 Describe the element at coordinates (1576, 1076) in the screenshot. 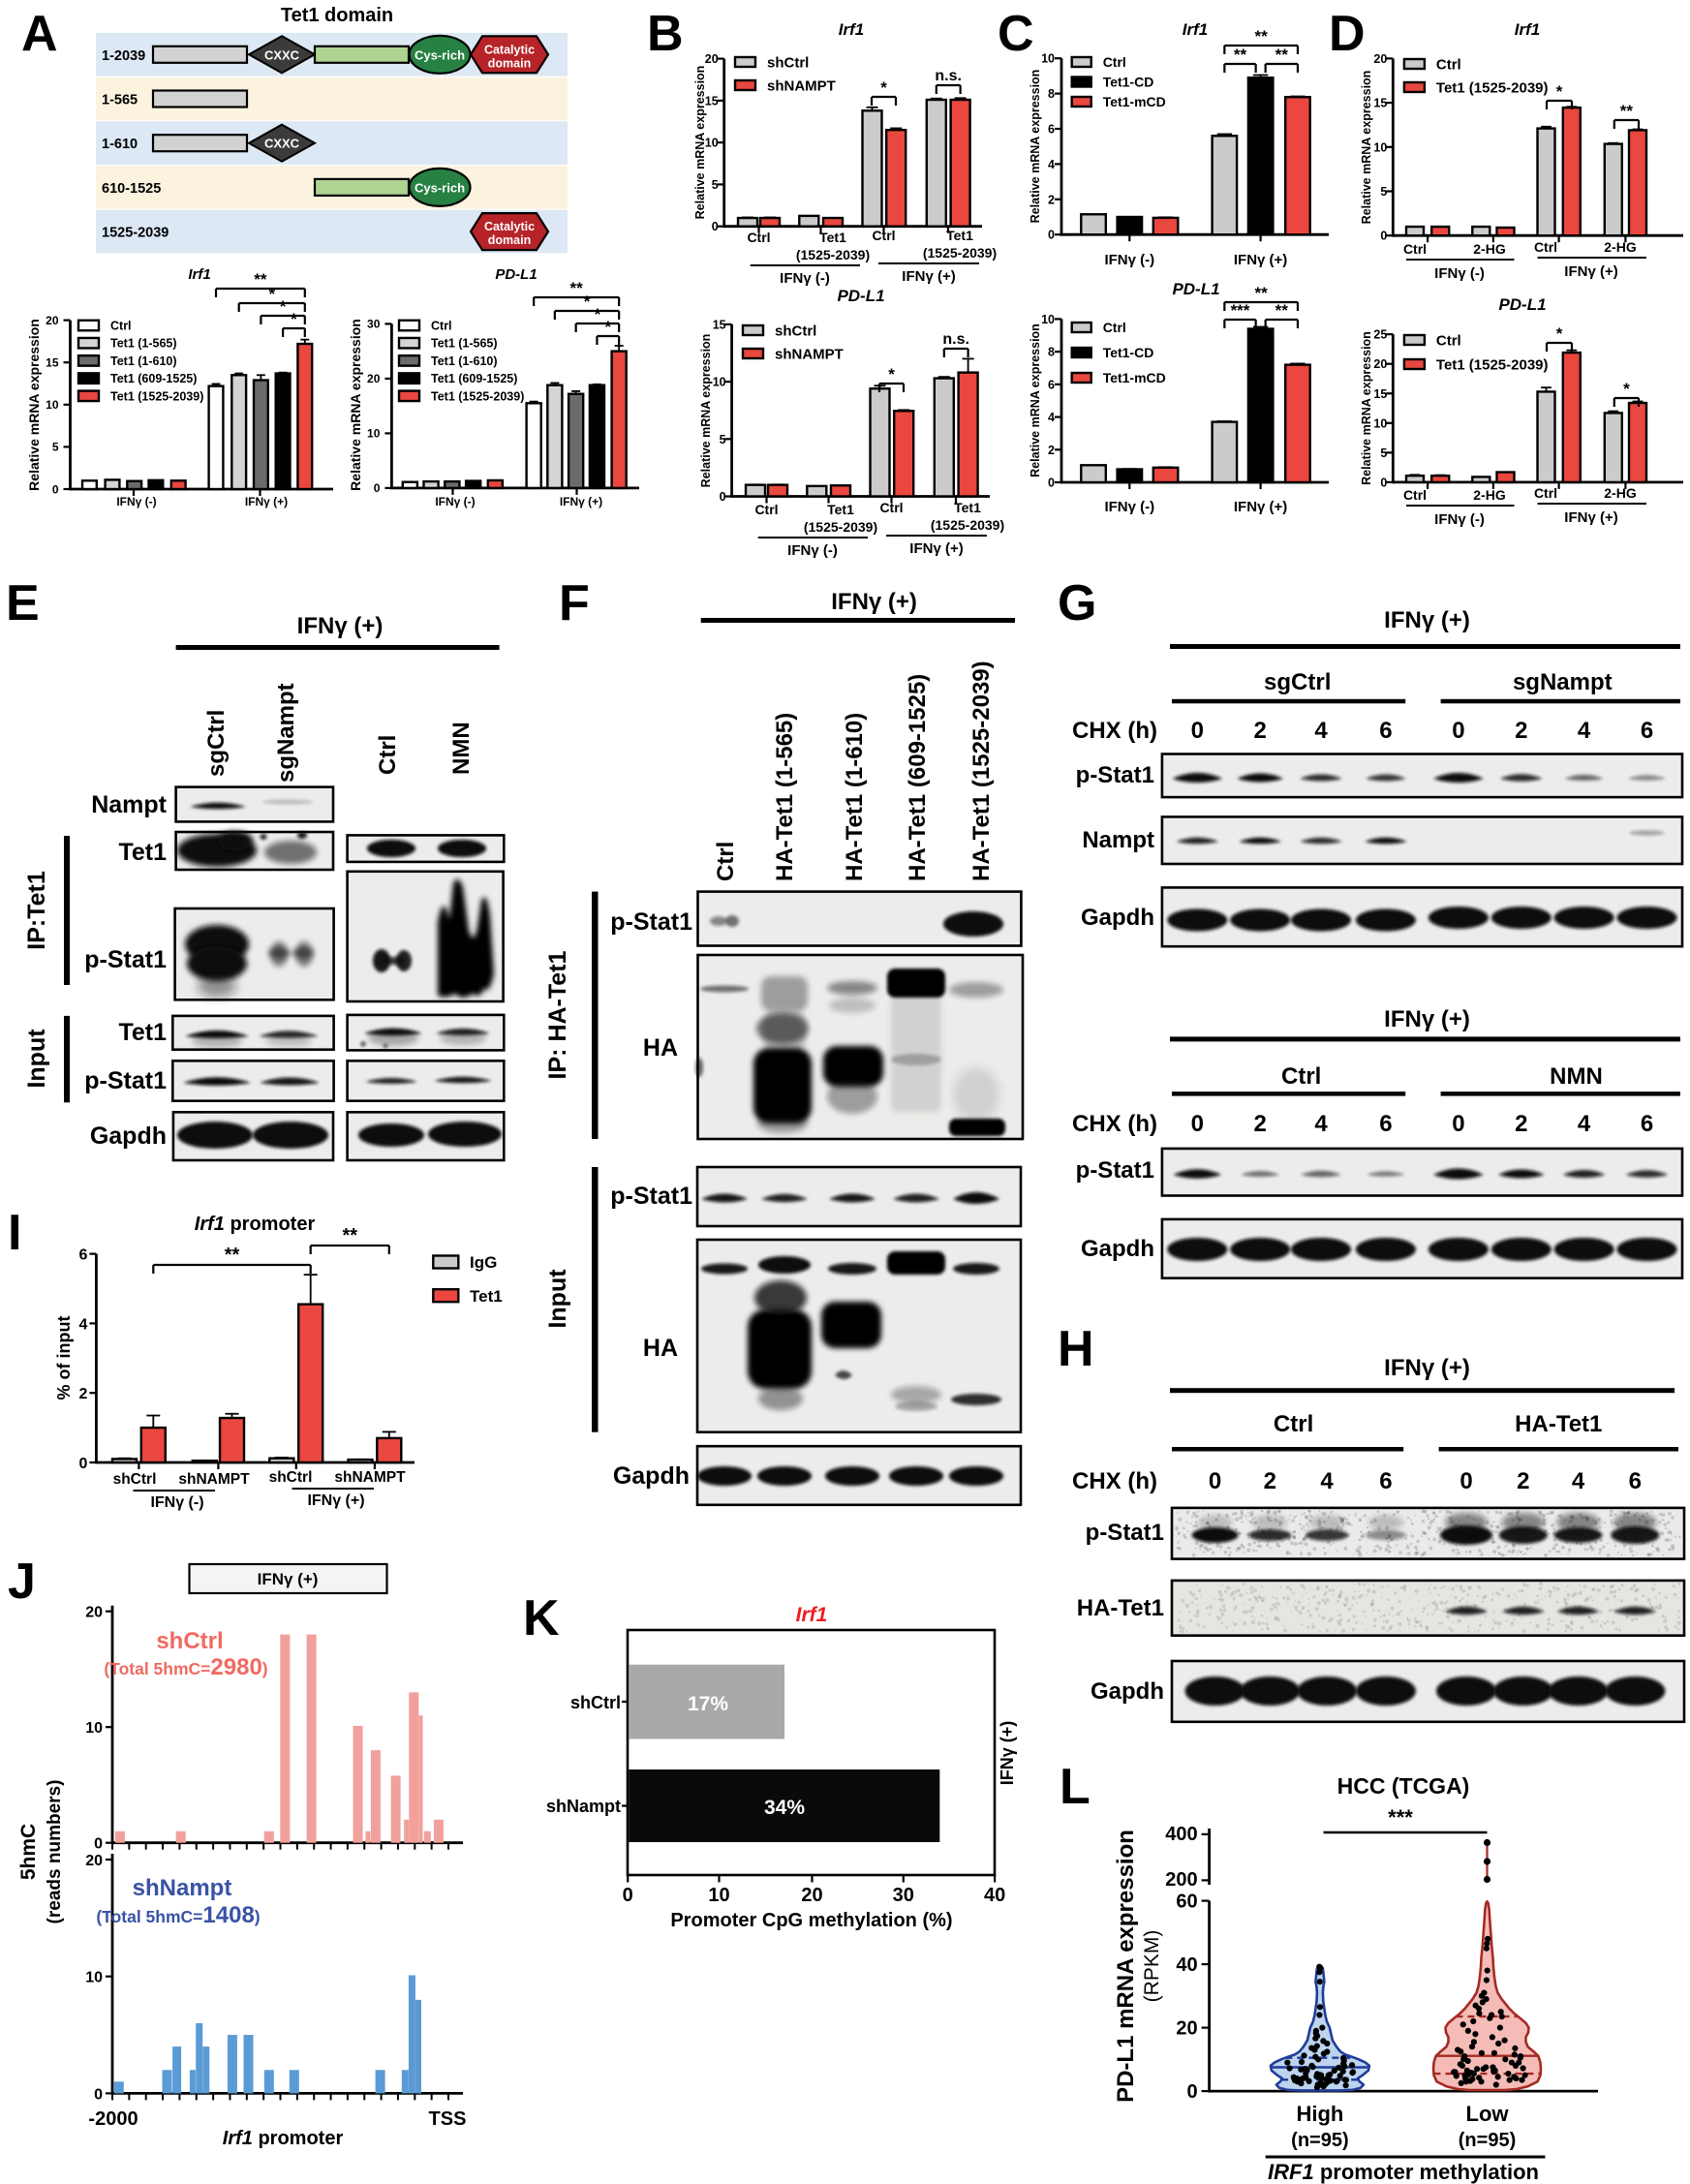

I see `svg-text: NMN` at that location.